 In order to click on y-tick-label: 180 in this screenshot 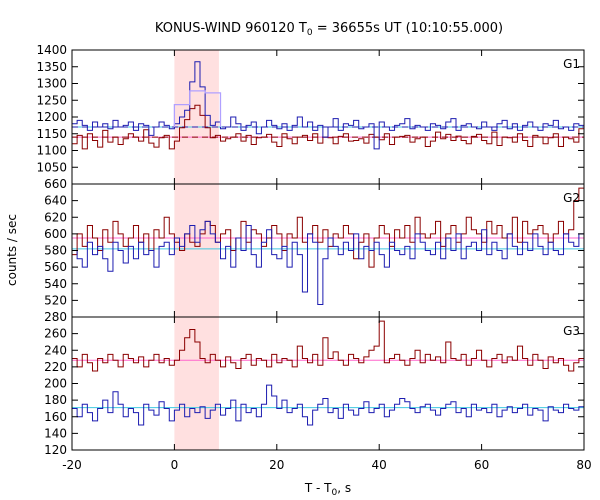, I will do `click(55, 400)`.